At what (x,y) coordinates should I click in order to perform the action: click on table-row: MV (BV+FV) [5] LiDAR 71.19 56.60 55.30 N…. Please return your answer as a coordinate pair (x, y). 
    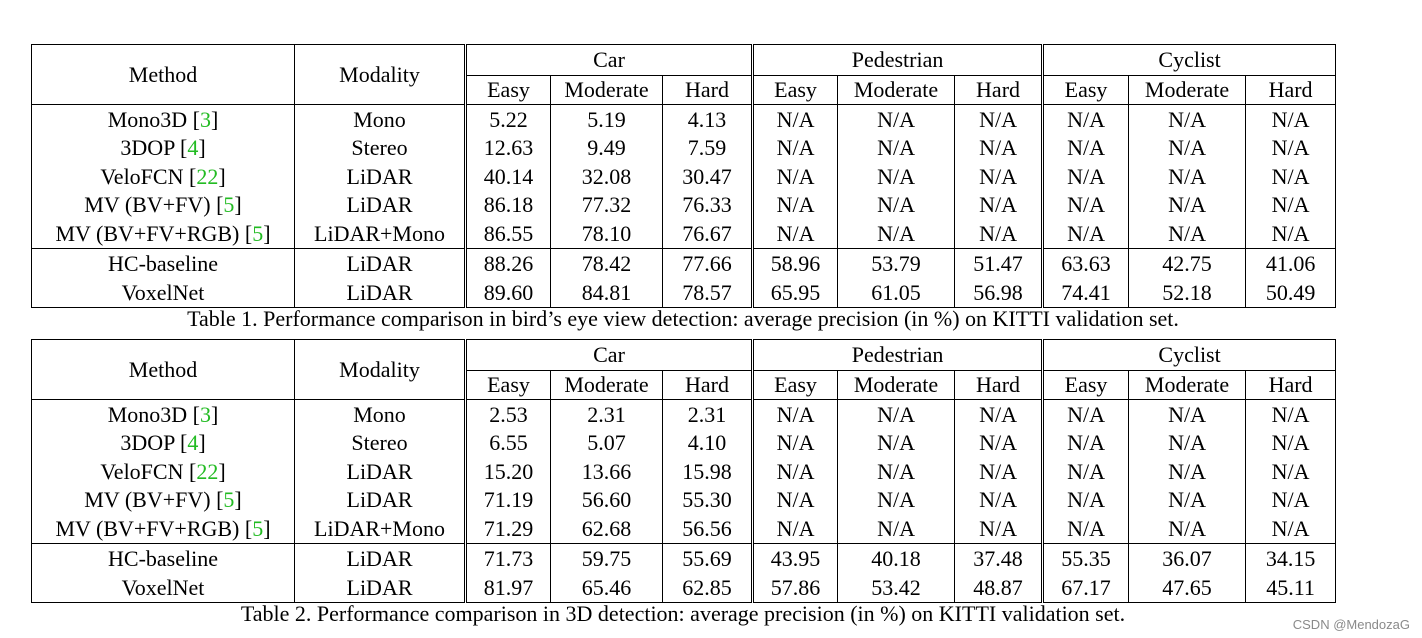
    Looking at the image, I should click on (684, 500).